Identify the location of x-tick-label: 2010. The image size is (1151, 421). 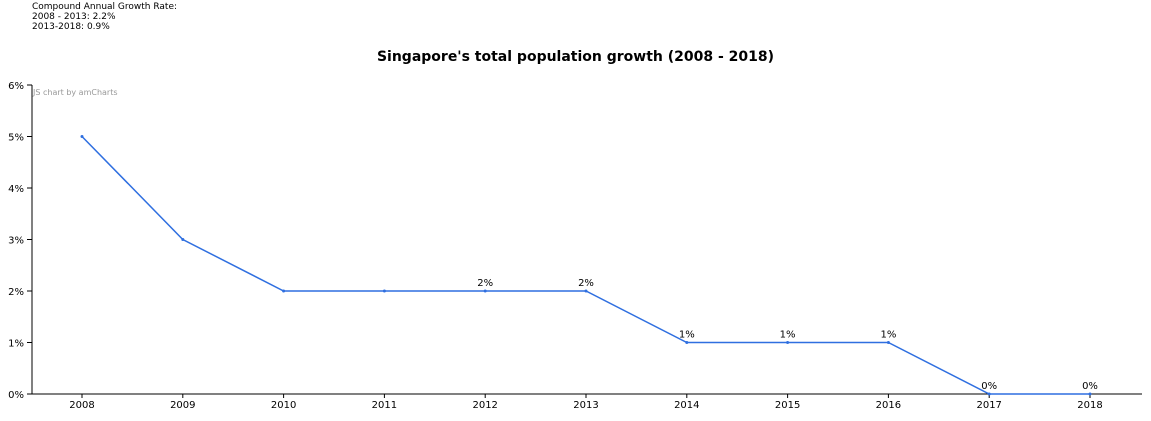
(283, 405).